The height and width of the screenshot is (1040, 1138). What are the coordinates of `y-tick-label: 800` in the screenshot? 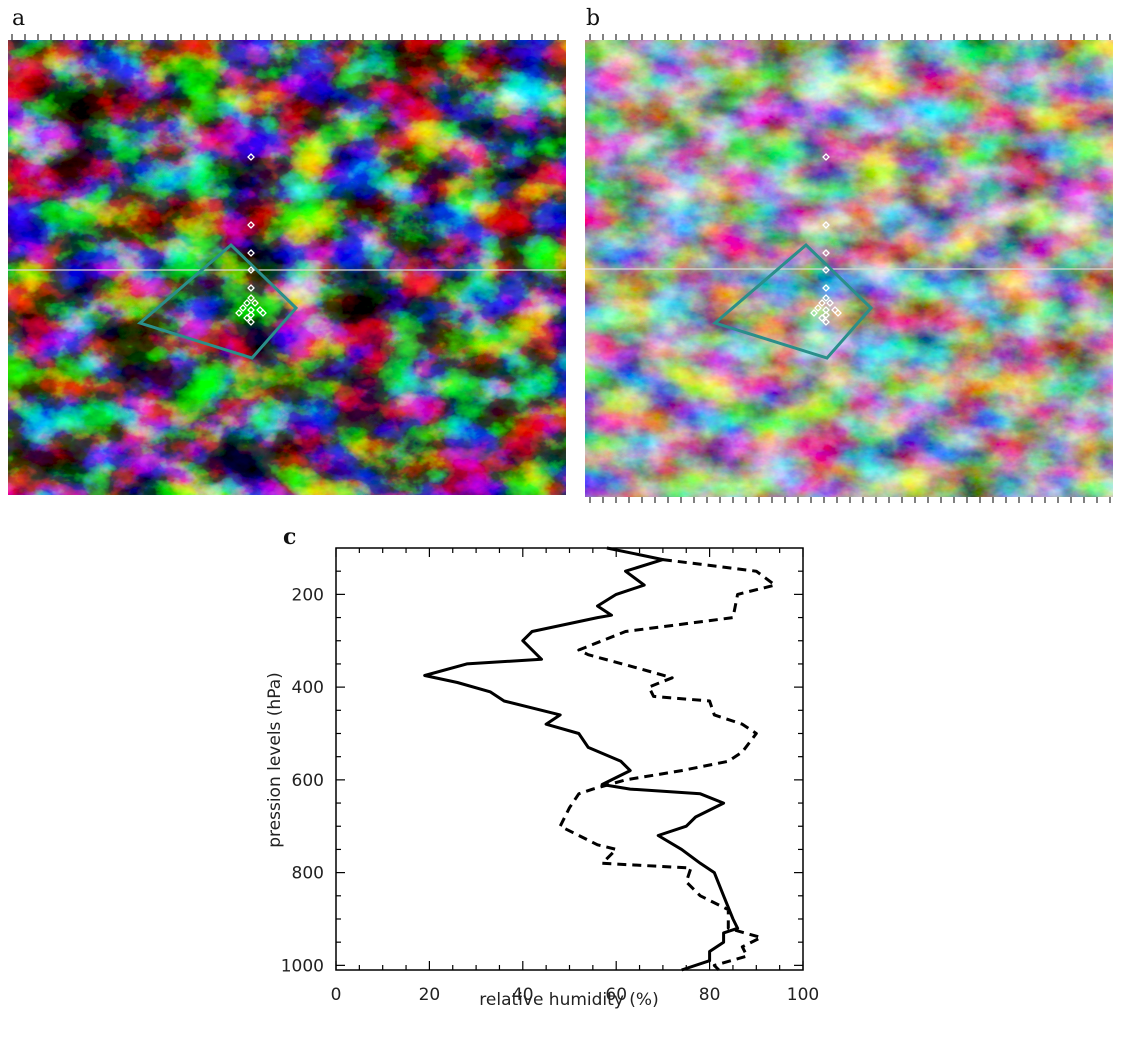 It's located at (308, 874).